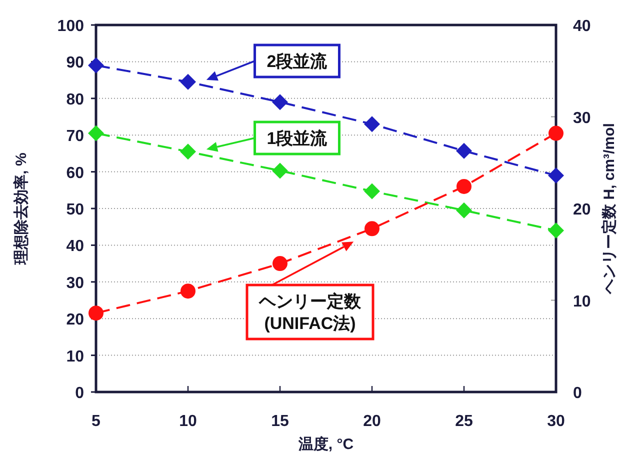 This screenshot has height=457, width=626. I want to click on y-tick-label: 70, so click(75, 137).